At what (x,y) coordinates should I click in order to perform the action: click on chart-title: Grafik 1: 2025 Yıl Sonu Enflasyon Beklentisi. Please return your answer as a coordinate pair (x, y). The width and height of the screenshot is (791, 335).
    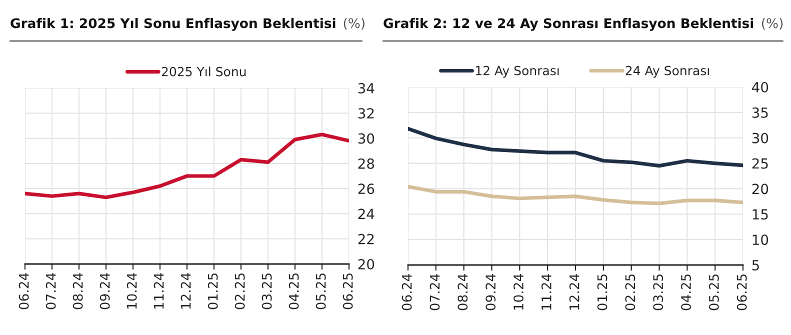
    Looking at the image, I should click on (173, 24).